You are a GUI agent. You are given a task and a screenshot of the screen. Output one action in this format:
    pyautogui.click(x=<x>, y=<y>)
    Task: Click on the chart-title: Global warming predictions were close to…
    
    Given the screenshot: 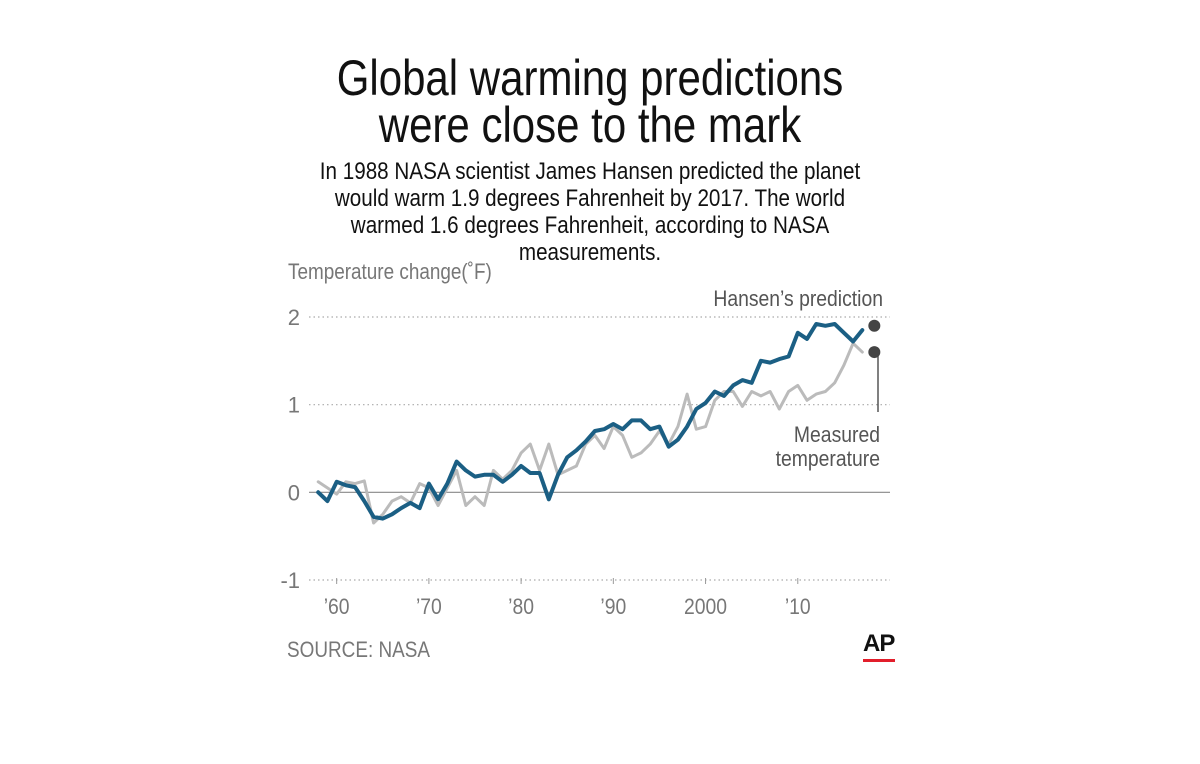 What is the action you would take?
    pyautogui.click(x=590, y=101)
    